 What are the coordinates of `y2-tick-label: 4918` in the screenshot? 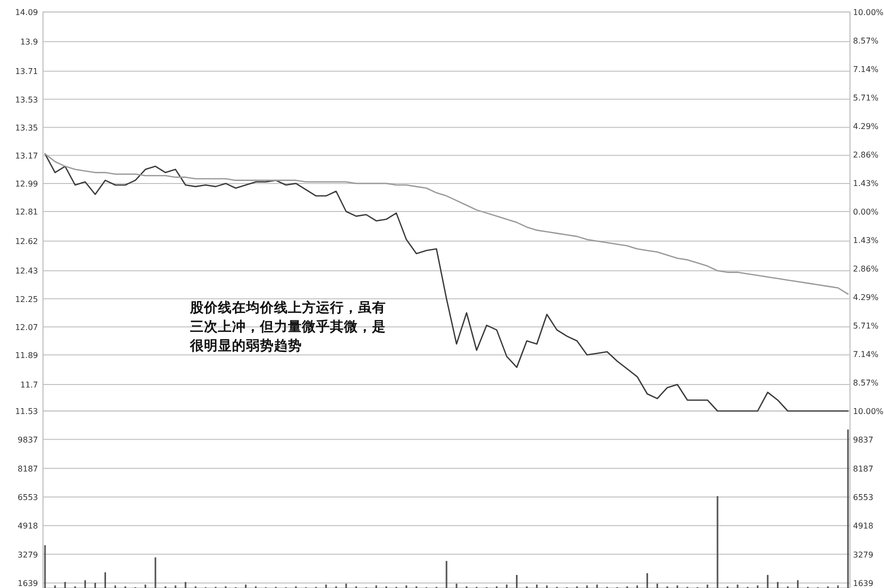 It's located at (863, 526).